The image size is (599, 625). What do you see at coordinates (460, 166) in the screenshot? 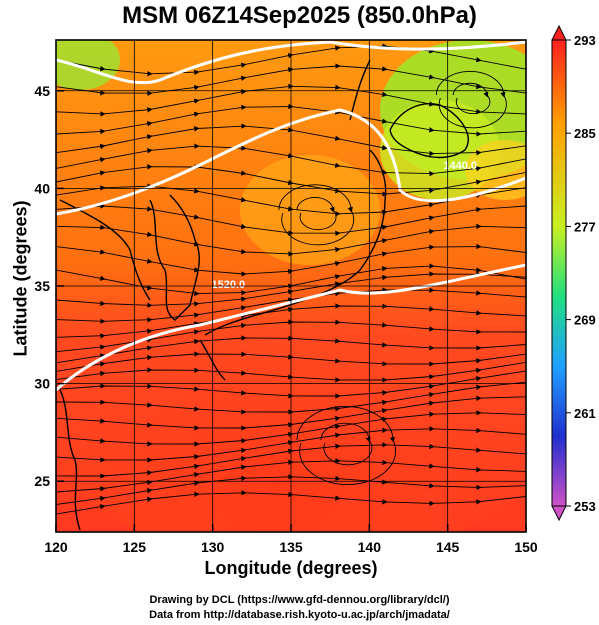
I see `contour-label: 1440.0` at bounding box center [460, 166].